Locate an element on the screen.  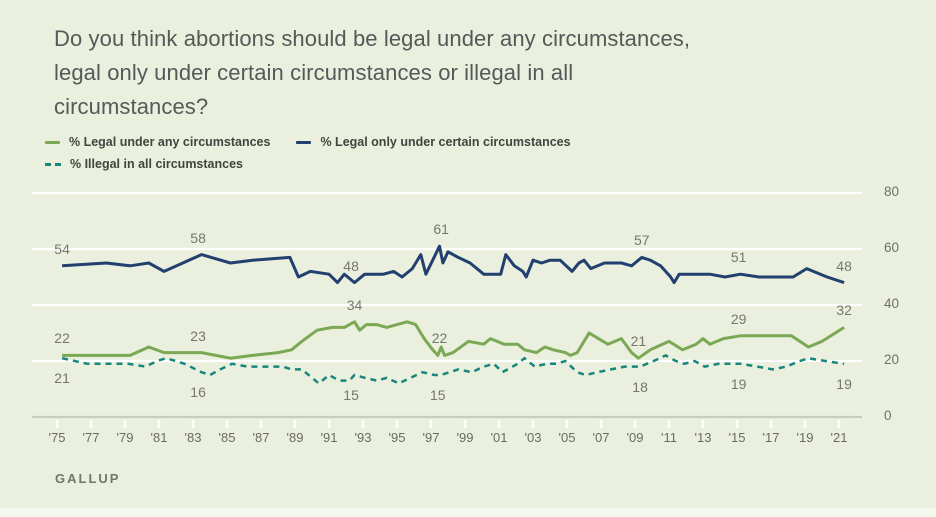
legend-swatch-legal-any-icon is located at coordinates (52, 142).